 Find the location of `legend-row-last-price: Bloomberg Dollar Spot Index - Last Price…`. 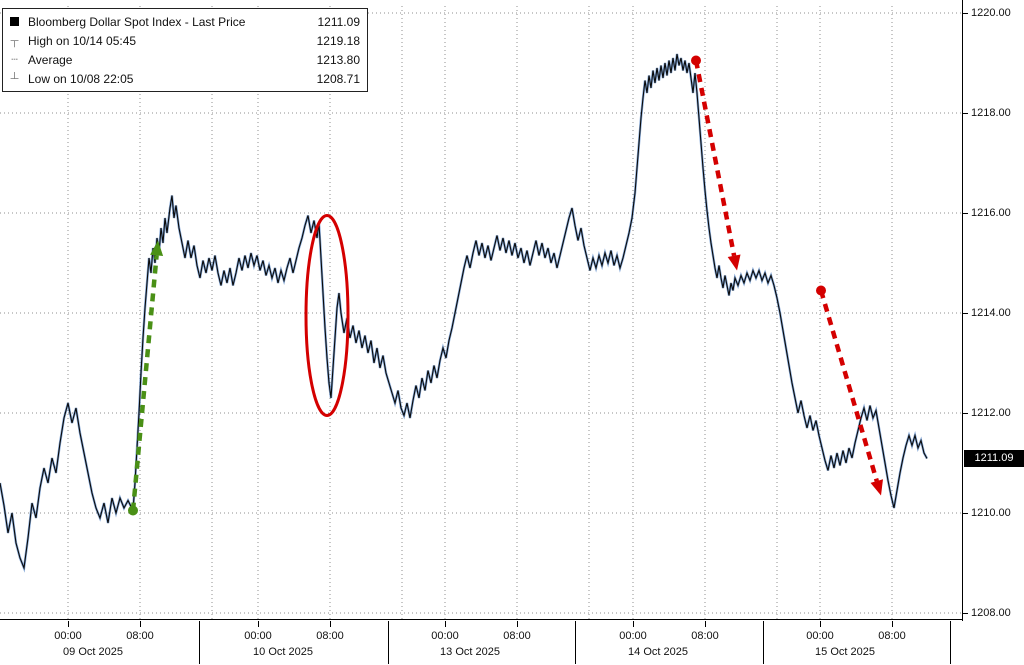

legend-row-last-price: Bloomberg Dollar Spot Index - Last Price… is located at coordinates (184, 21).